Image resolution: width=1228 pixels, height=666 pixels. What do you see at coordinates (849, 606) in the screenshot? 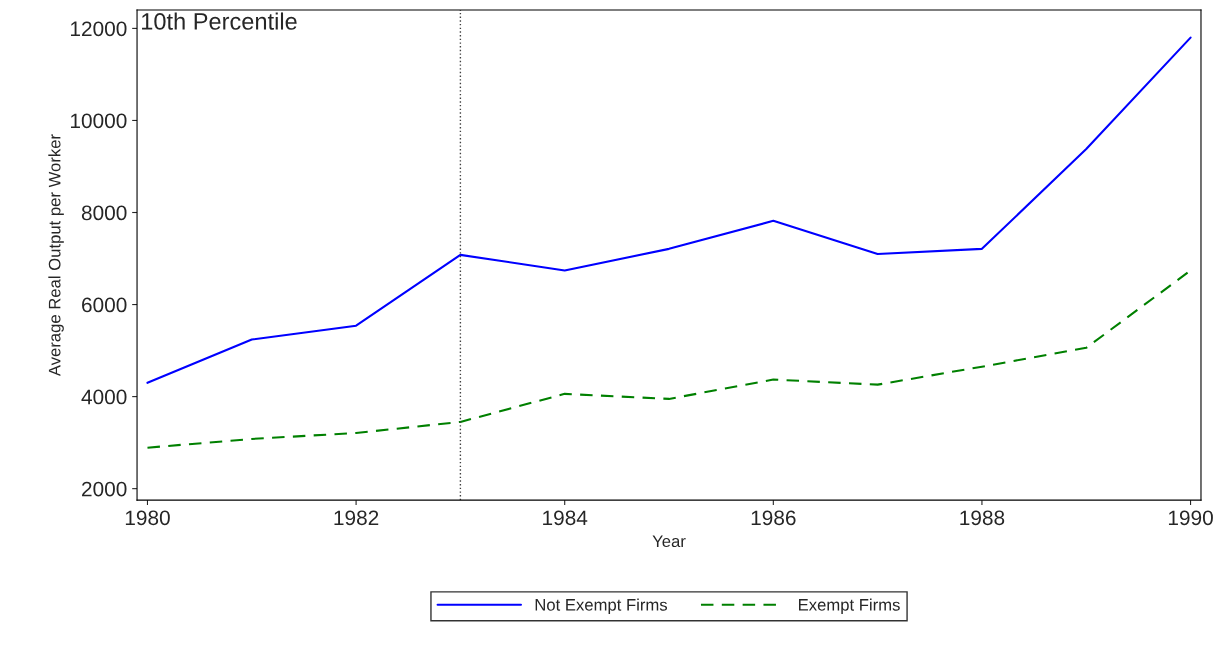
I see `legend-label: Exempt Firms` at bounding box center [849, 606].